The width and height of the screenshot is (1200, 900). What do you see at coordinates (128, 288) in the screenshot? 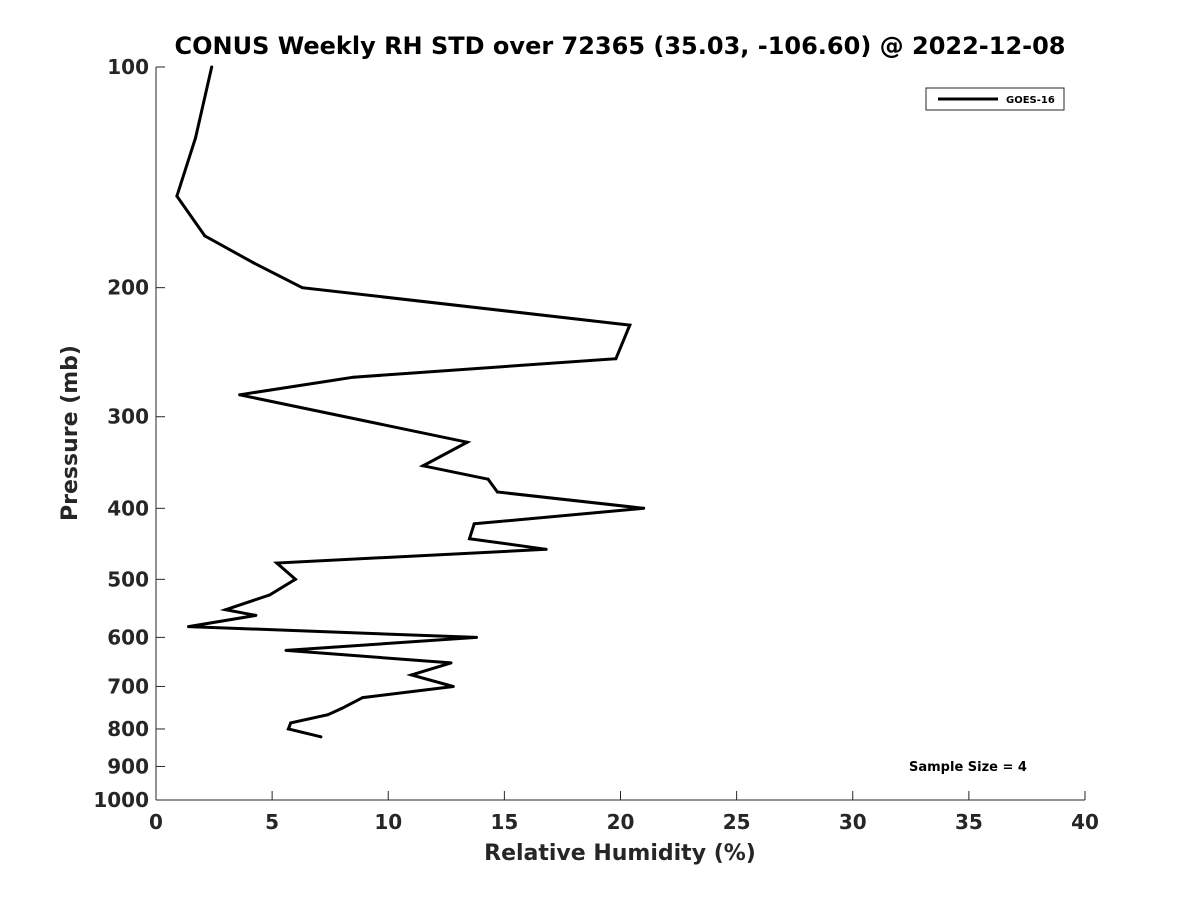
I see `y-tick-label: 200` at bounding box center [128, 288].